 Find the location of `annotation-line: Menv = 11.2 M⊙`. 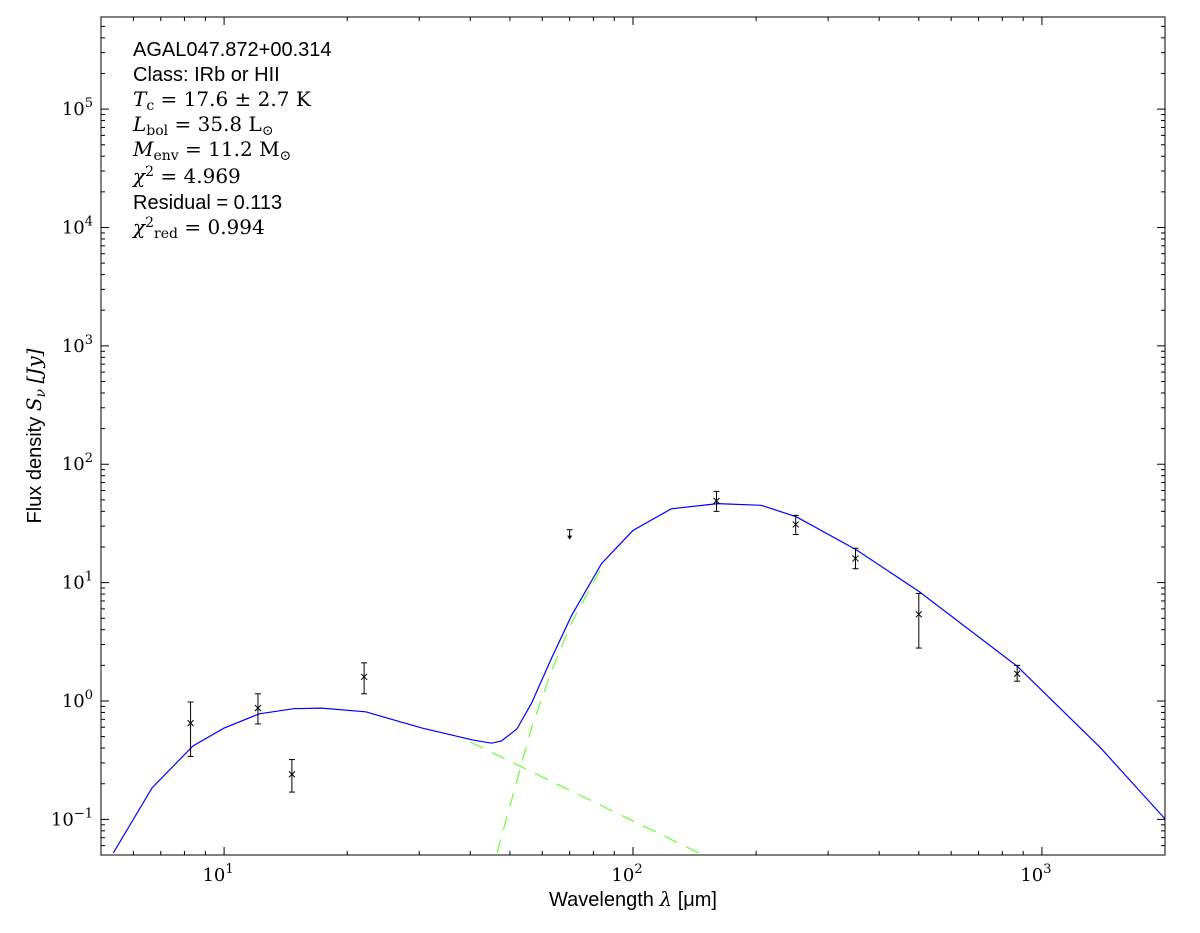

annotation-line: Menv = 11.2 M⊙ is located at coordinates (211, 150).